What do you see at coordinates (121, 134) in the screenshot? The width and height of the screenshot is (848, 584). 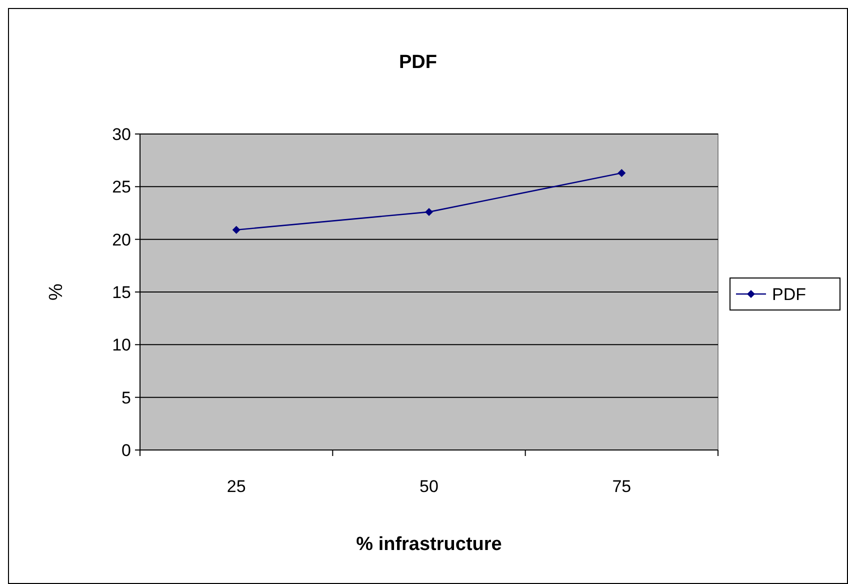 I see `y-tick-label: 30` at bounding box center [121, 134].